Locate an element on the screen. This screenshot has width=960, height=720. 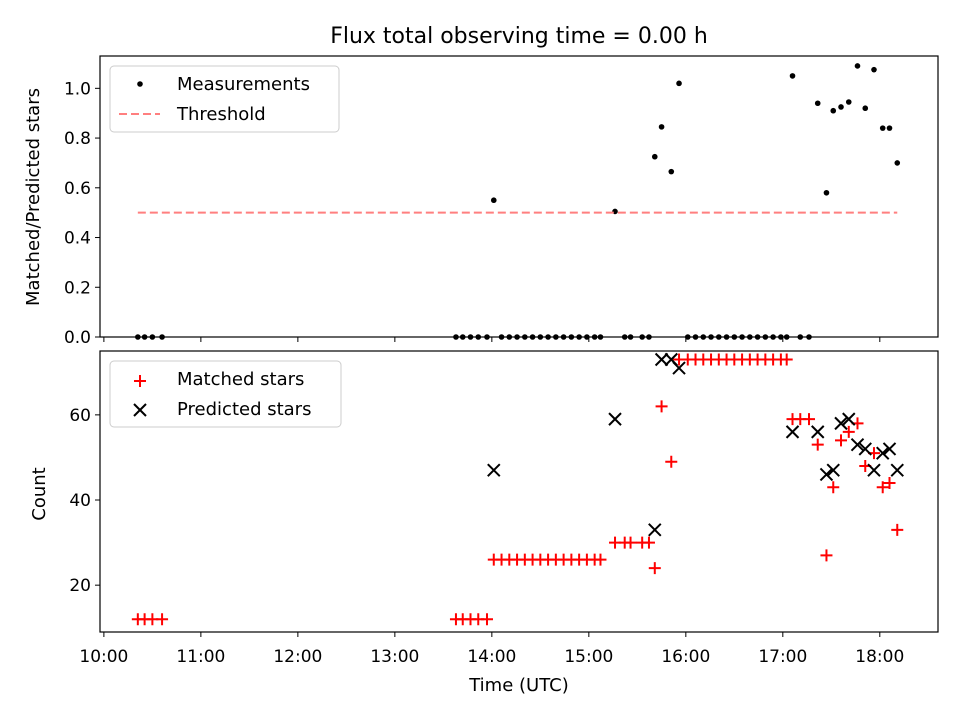
chart-title: Flux total observing time = 0.00 h is located at coordinates (519, 36).